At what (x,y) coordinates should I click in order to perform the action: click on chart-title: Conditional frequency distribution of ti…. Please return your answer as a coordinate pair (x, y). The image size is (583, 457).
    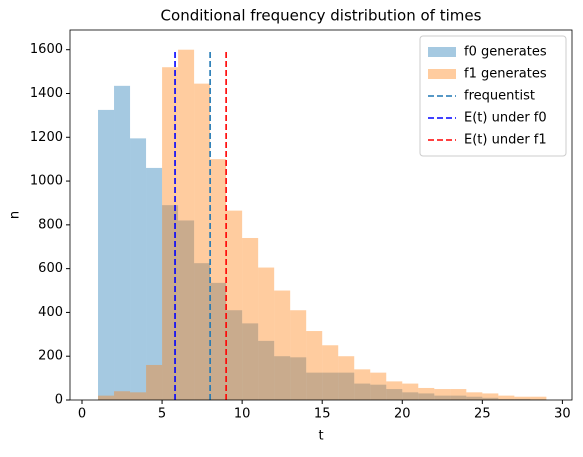
    Looking at the image, I should click on (321, 16).